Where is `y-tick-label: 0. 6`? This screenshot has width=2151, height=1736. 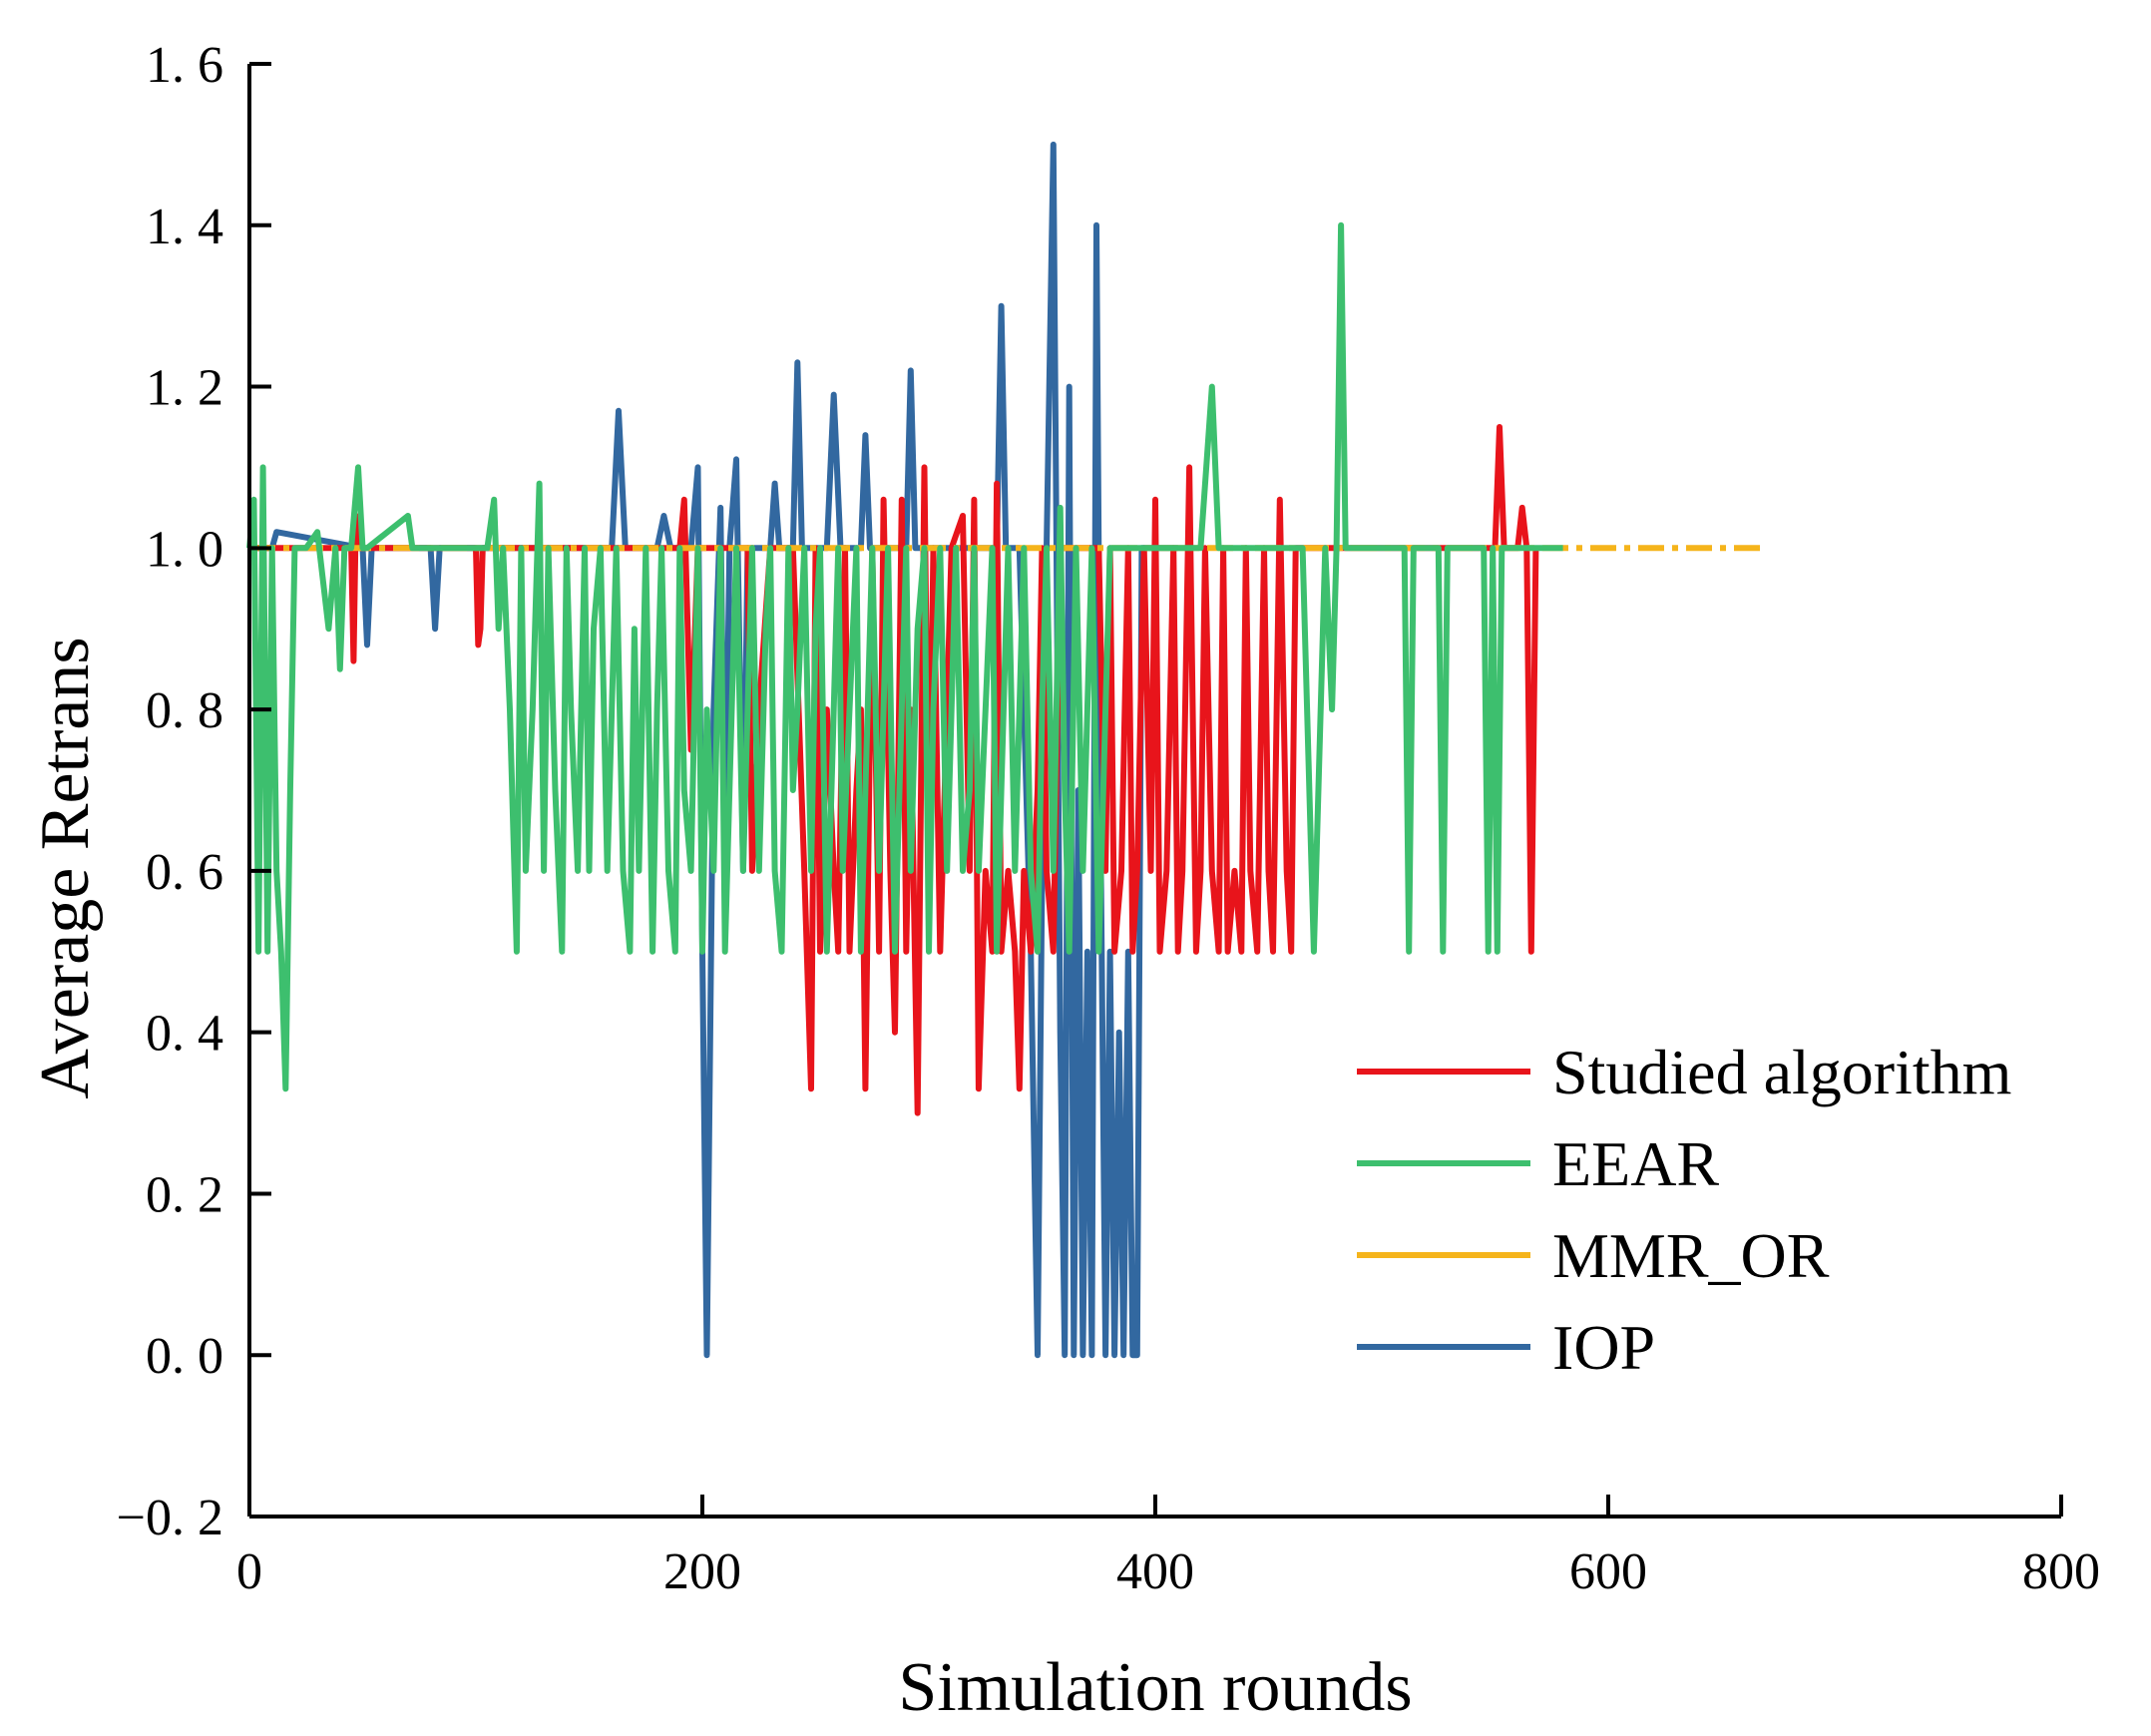
y-tick-label: 0. 6 is located at coordinates (185, 872).